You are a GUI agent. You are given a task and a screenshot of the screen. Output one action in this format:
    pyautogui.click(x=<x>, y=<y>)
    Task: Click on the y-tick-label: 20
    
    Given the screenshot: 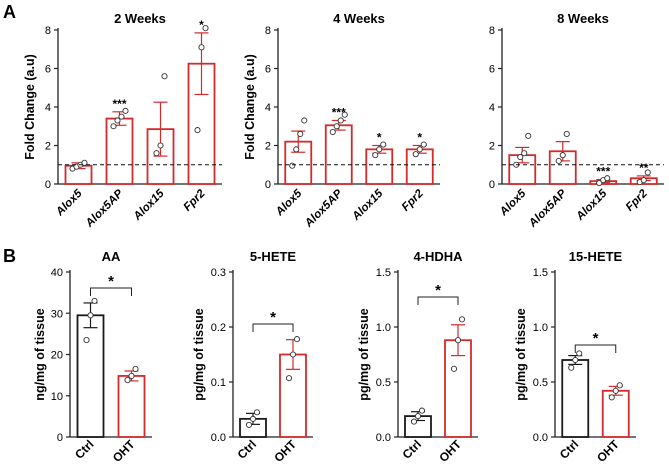 What is the action you would take?
    pyautogui.click(x=57, y=356)
    